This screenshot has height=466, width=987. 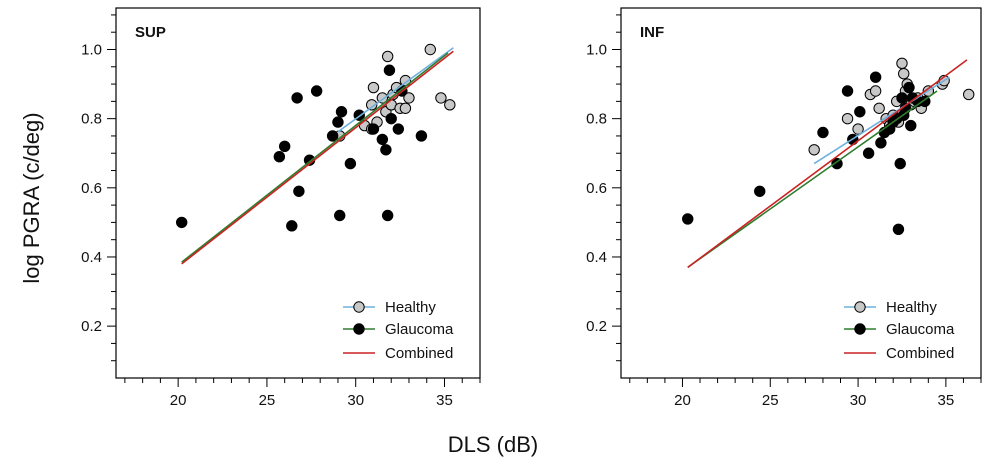 I want to click on panel-label: INF, so click(x=652, y=32).